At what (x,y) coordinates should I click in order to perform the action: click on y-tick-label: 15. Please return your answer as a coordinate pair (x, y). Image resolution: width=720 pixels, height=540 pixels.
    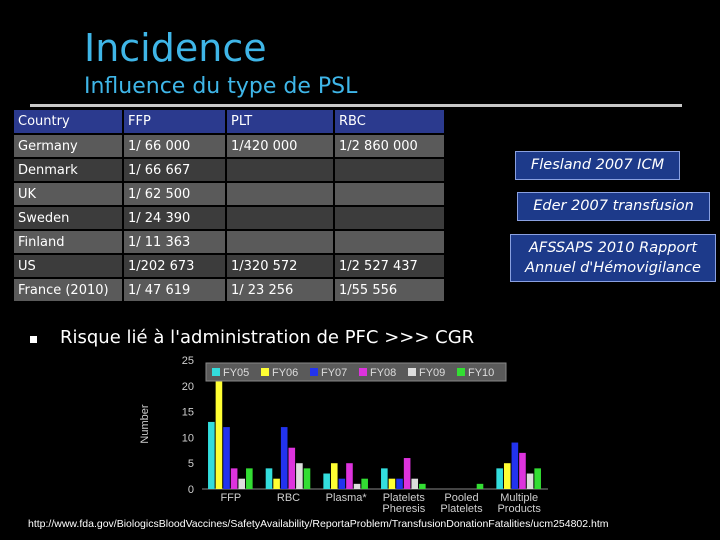
    Looking at the image, I should click on (188, 413).